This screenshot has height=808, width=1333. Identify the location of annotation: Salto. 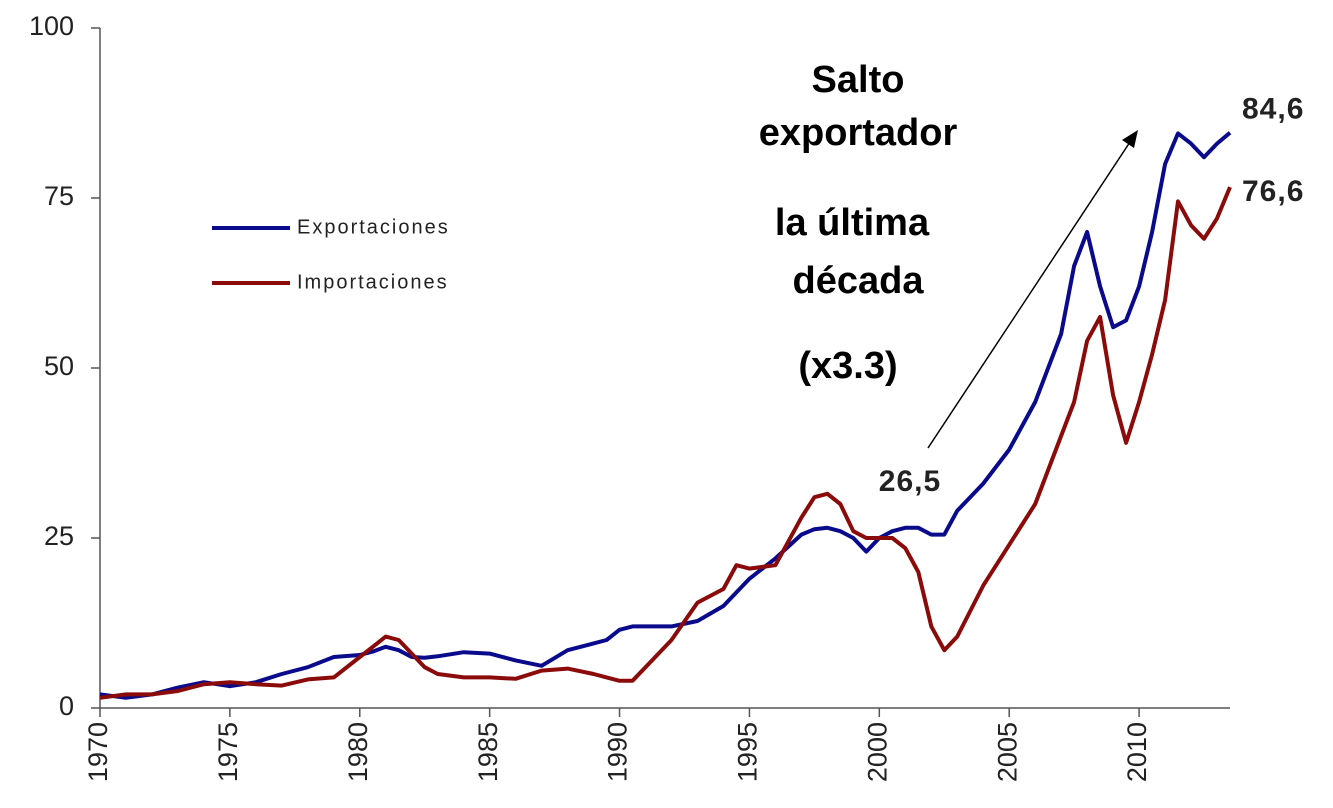
(858, 80).